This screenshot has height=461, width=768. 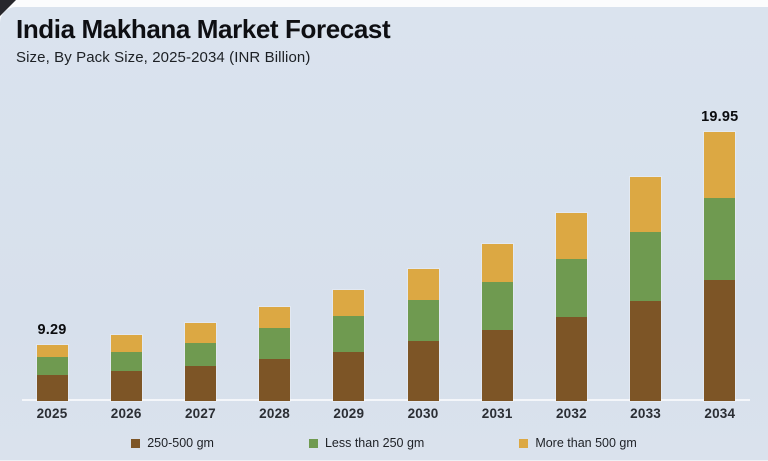 What do you see at coordinates (313, 443) in the screenshot?
I see `legend-swatch-less-than-250-gm` at bounding box center [313, 443].